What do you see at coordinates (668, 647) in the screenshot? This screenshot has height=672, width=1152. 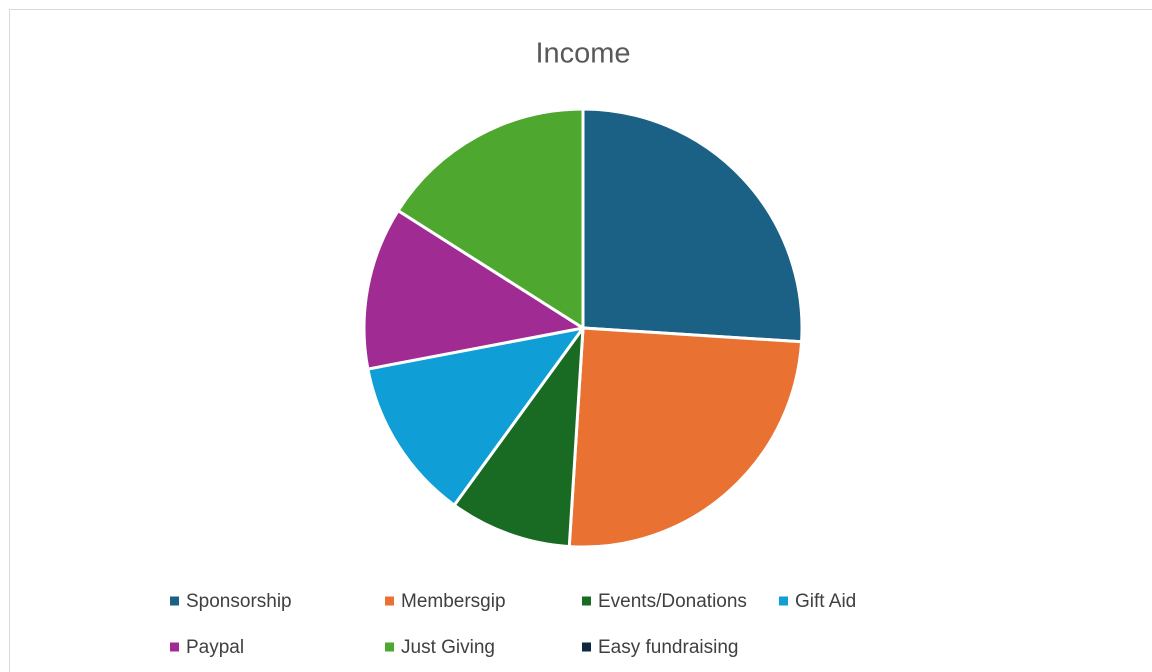 I see `legend-label: Easy fundraising` at bounding box center [668, 647].